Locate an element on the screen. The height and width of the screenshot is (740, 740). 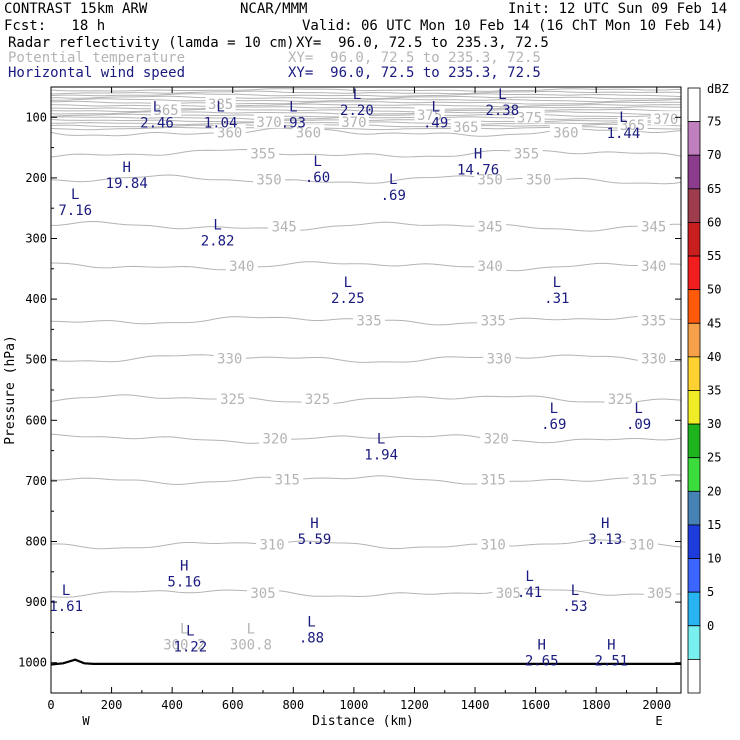
colorbar-label: 25 is located at coordinates (714, 458).